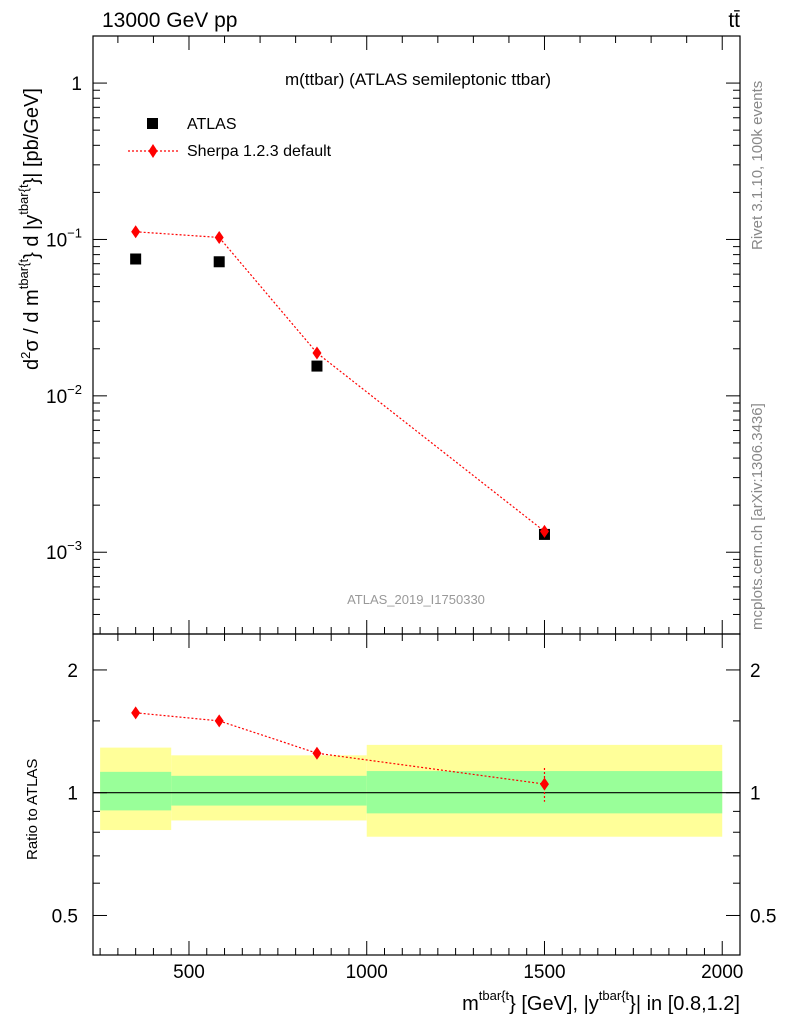 This screenshot has height=1024, width=786. Describe the element at coordinates (65, 916) in the screenshot. I see `ratio-y-tick-label: 0.5` at that location.